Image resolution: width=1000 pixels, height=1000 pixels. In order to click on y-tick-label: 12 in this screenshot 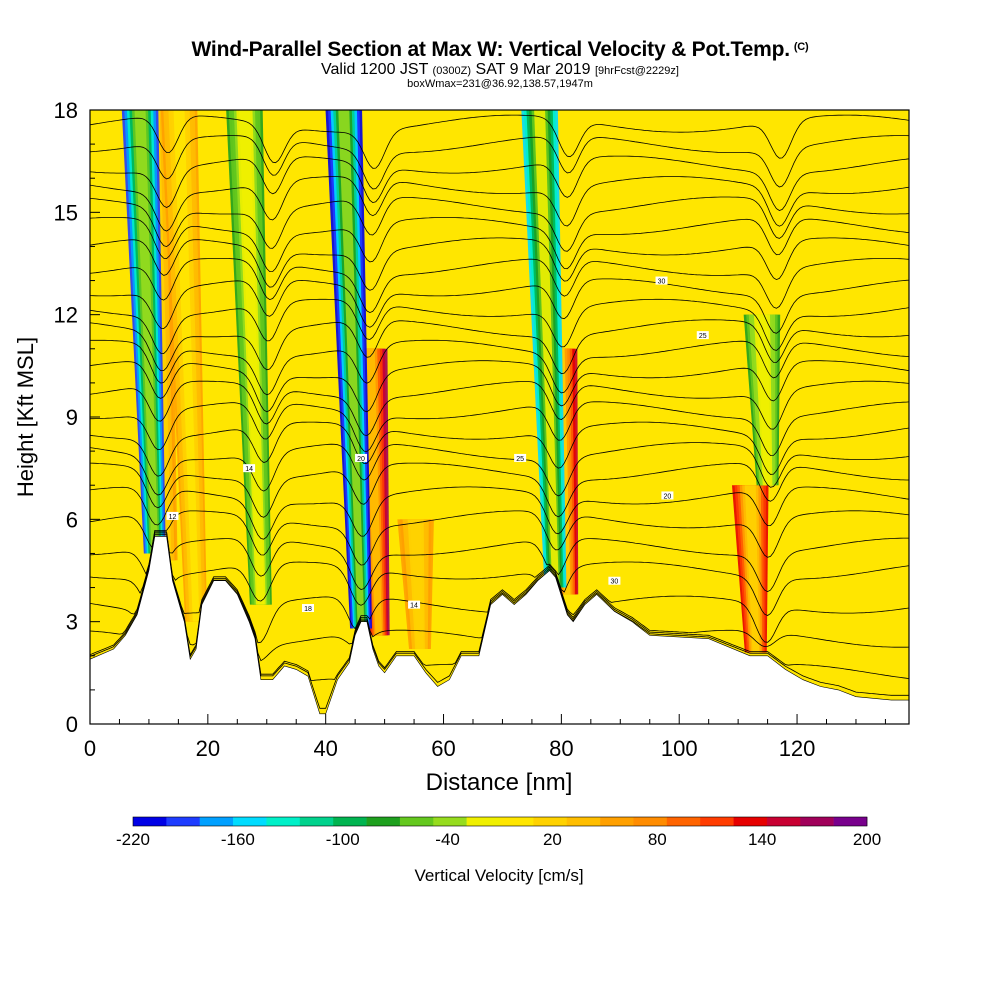, I will do `click(66, 315)`.